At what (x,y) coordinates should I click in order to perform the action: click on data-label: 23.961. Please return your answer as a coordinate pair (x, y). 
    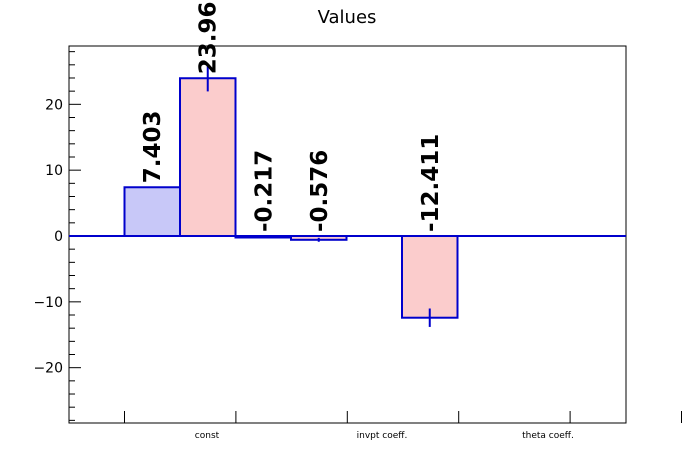
    Looking at the image, I should click on (209, 37).